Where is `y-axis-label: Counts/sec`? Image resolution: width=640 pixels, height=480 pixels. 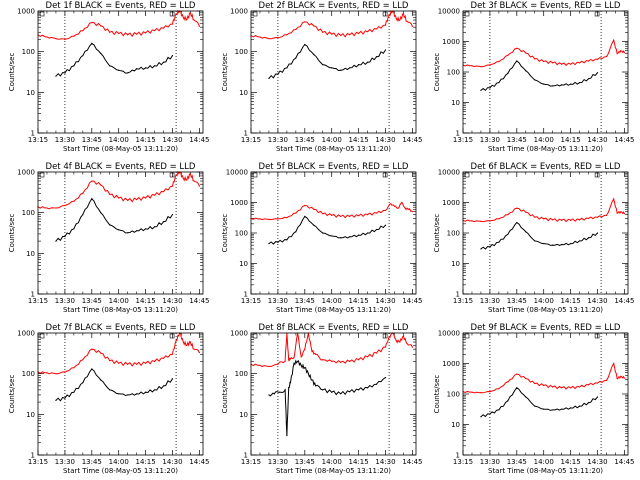 y-axis-label: Counts/sec is located at coordinates (225, 72).